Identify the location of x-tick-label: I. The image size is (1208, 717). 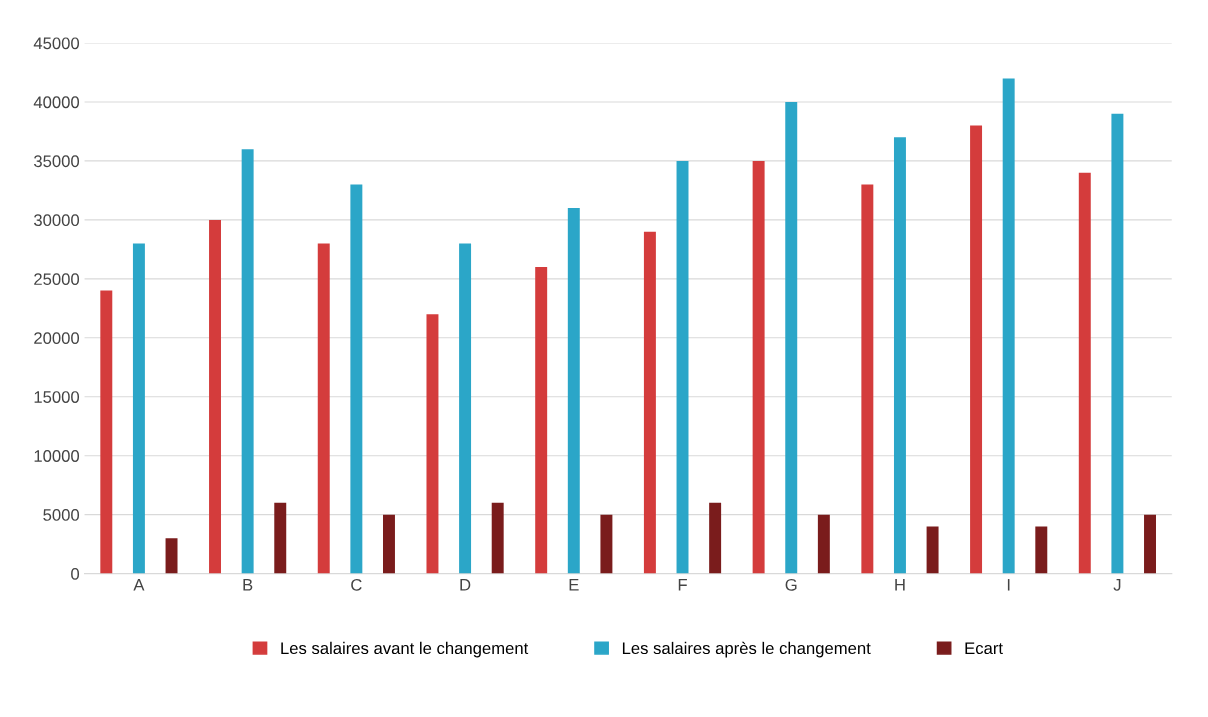
(1008, 585).